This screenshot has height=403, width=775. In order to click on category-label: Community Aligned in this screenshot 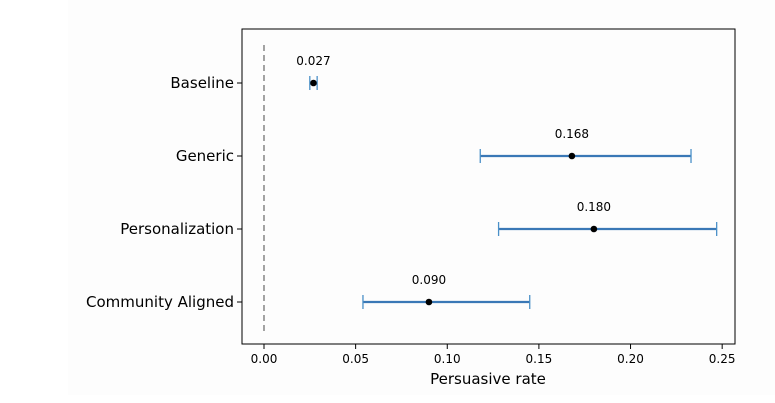, I will do `click(160, 302)`.